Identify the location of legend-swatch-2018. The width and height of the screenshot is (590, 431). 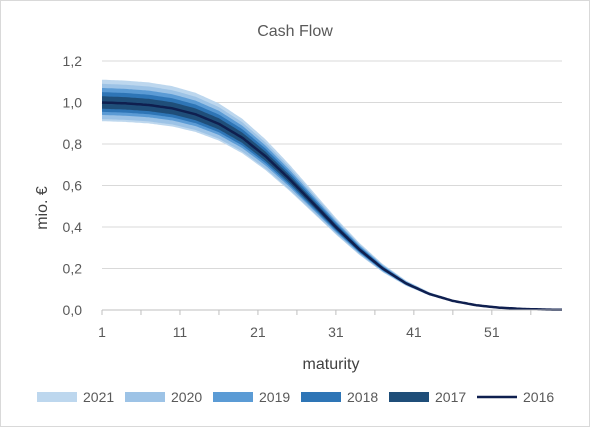
(321, 397).